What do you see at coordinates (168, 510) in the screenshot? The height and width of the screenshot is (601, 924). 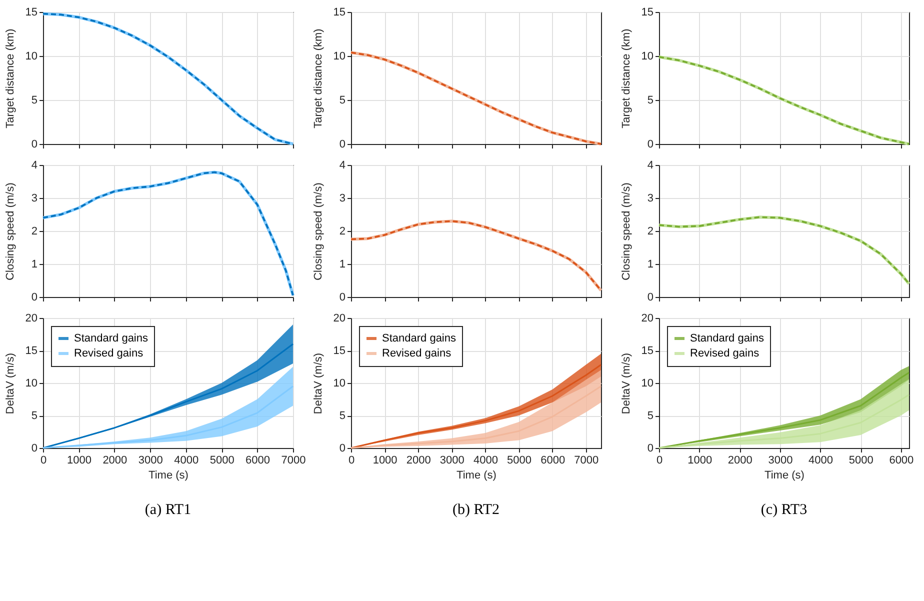 I see `text: (a) RT1` at bounding box center [168, 510].